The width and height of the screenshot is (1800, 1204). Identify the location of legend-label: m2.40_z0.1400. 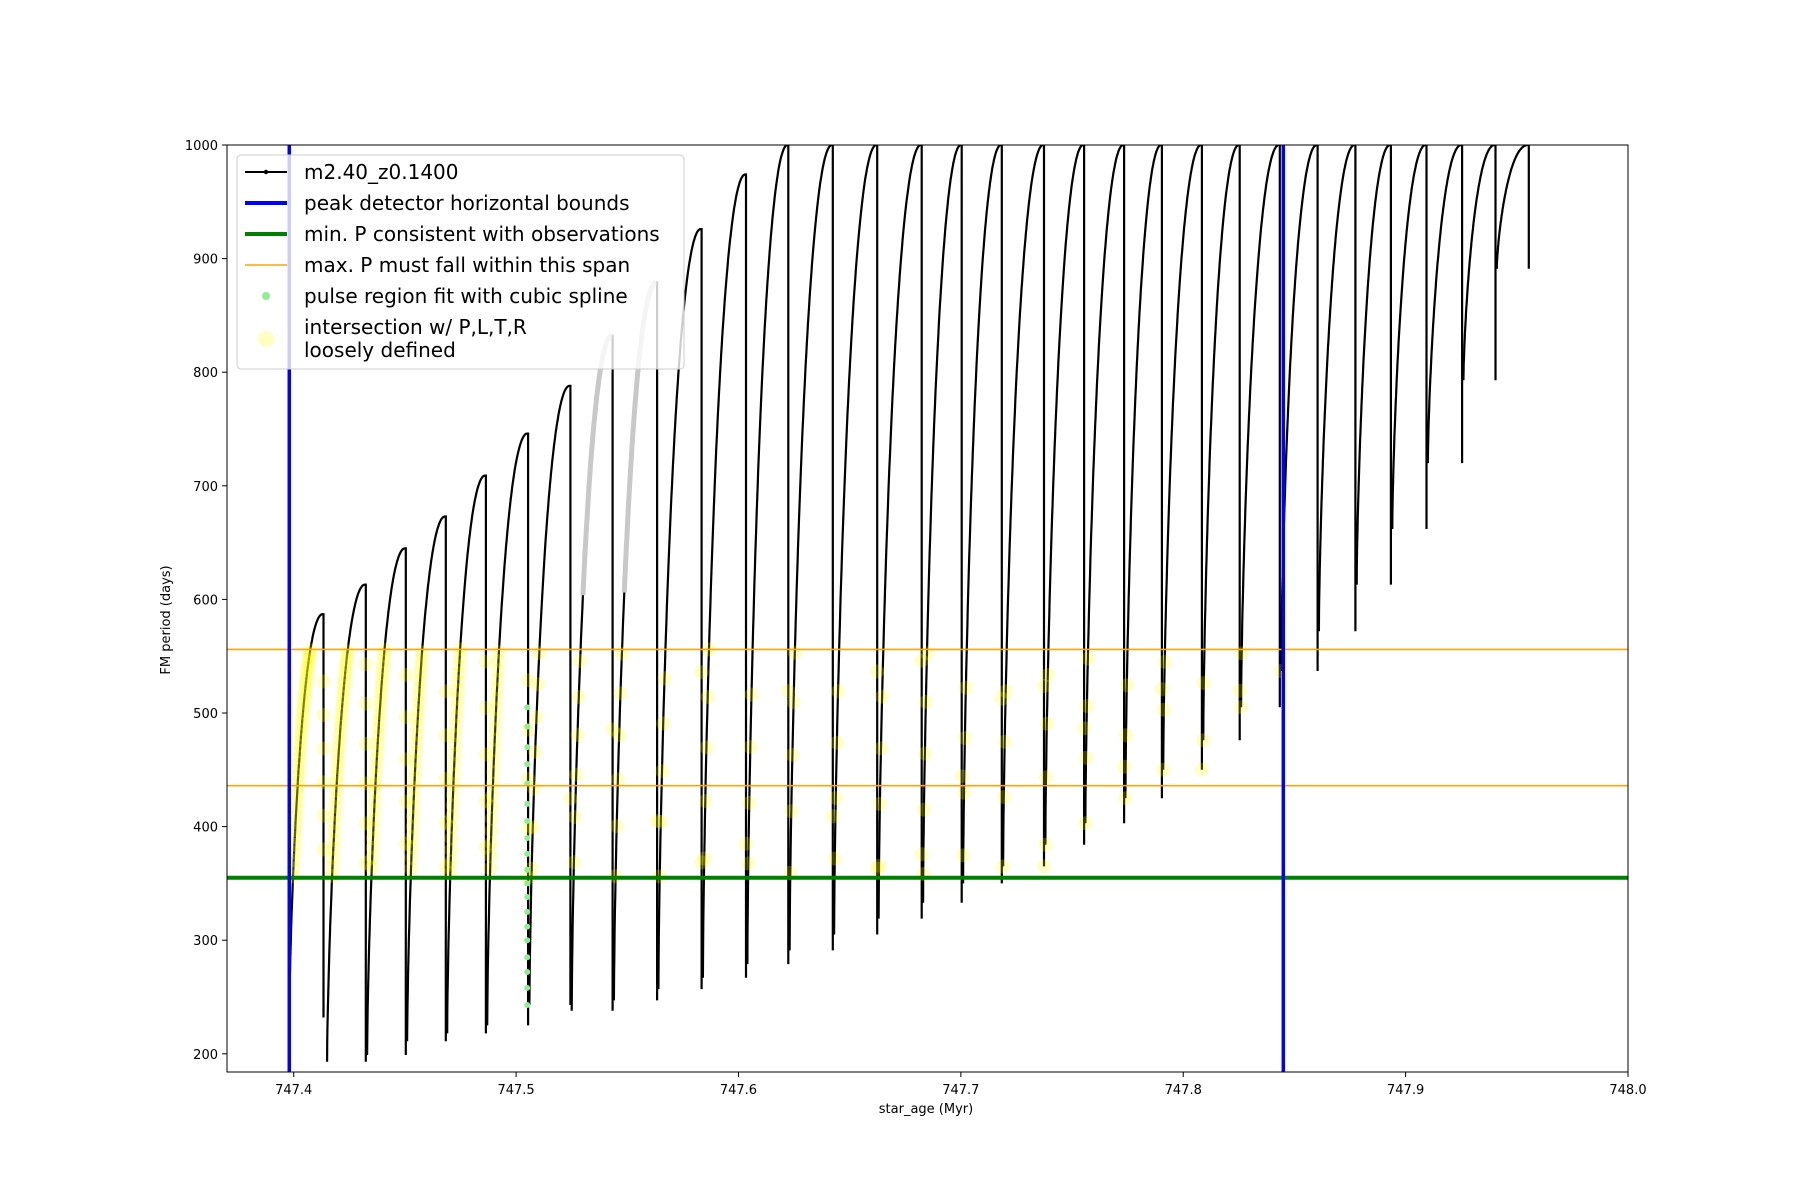
(381, 172).